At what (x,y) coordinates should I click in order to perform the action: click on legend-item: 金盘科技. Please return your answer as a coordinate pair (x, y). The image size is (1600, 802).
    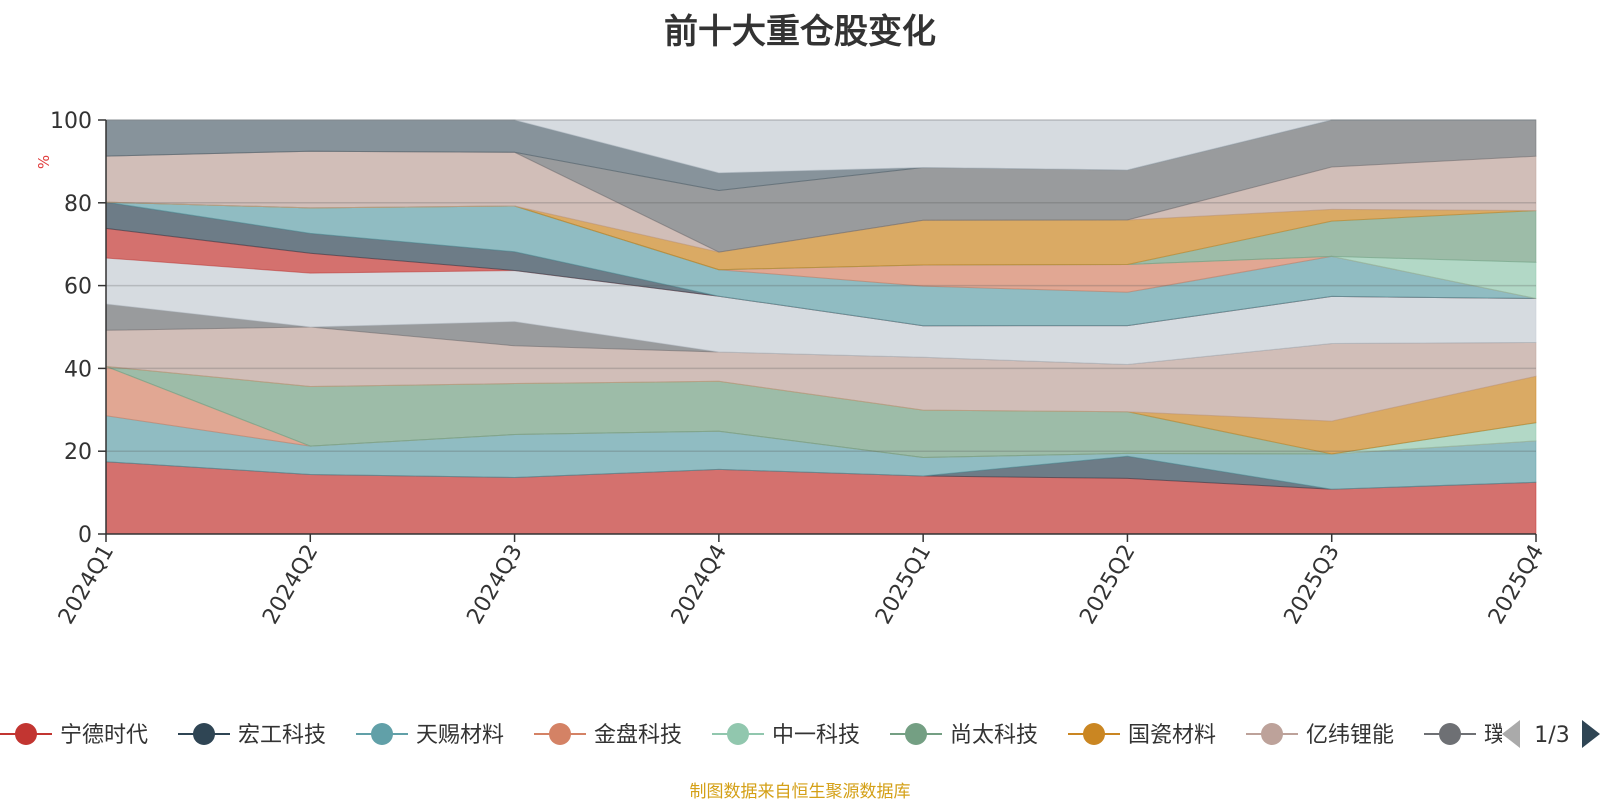
    Looking at the image, I should click on (608, 735).